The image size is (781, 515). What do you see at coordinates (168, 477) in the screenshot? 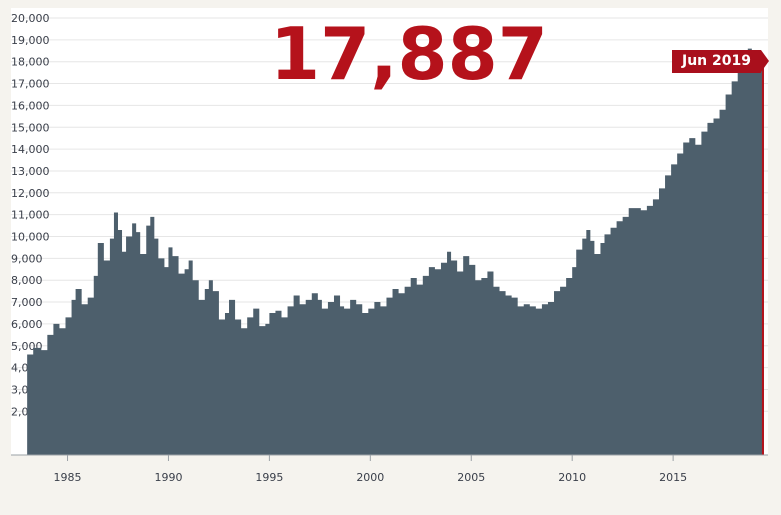
I see `x-tick-label: 1990` at bounding box center [168, 477].